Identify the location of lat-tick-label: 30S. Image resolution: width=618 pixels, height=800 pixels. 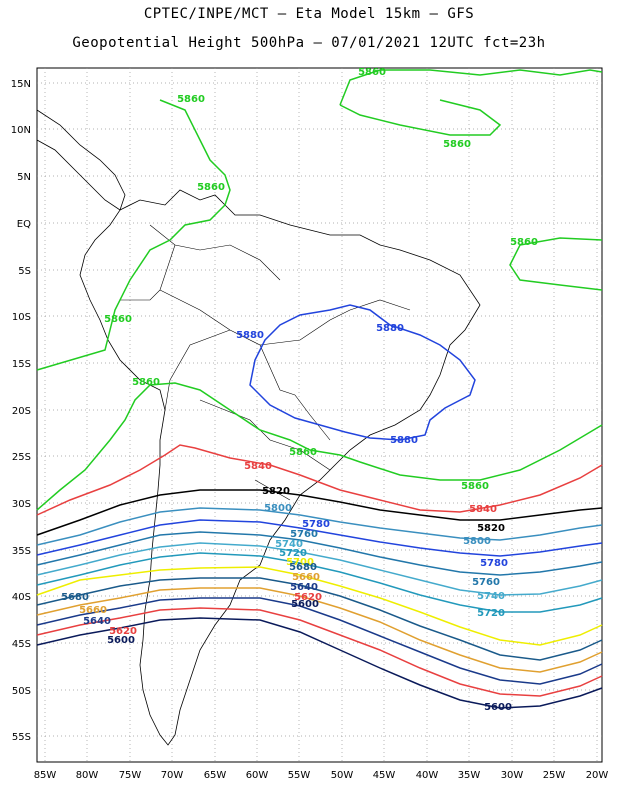
(21, 504).